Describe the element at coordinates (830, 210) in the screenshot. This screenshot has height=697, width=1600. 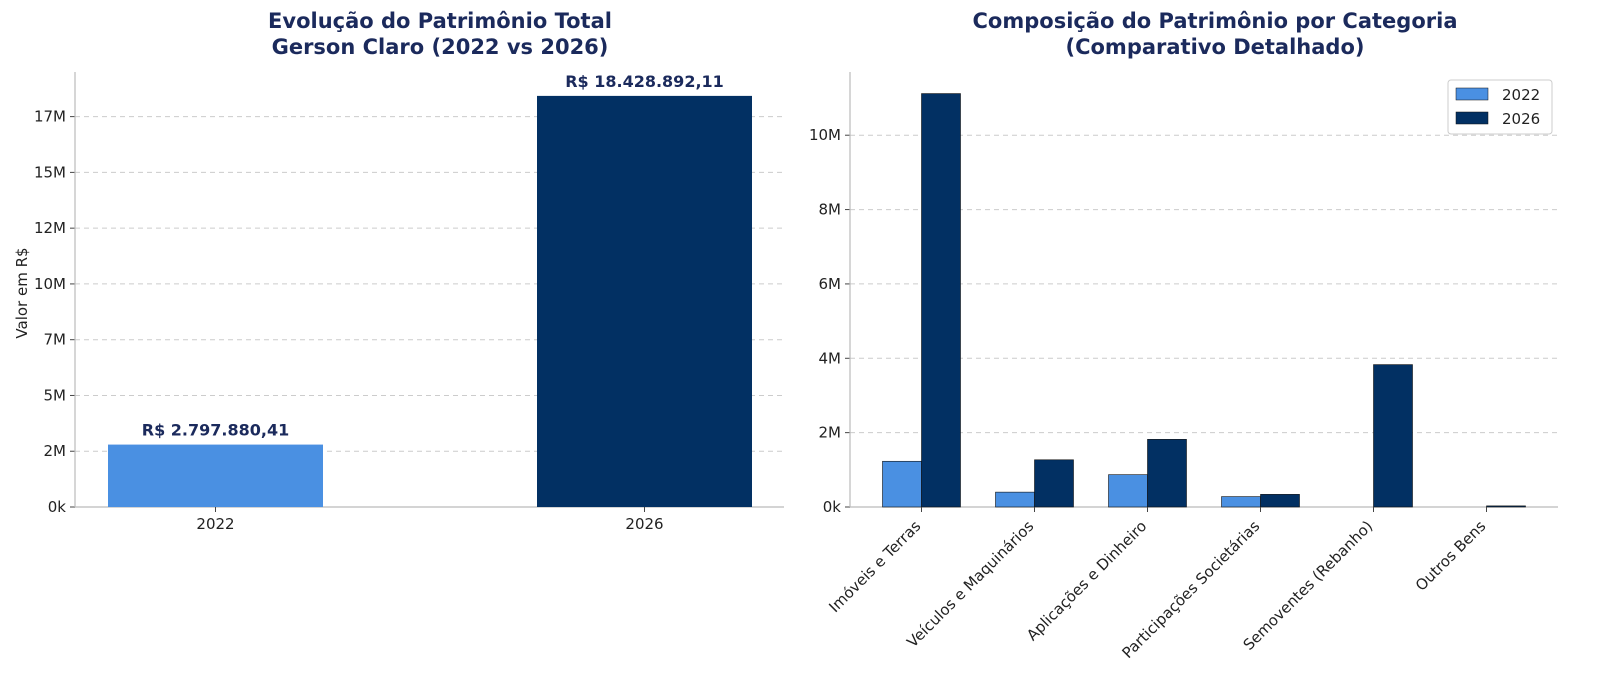
I see `chart2-ytick-label: 8M` at that location.